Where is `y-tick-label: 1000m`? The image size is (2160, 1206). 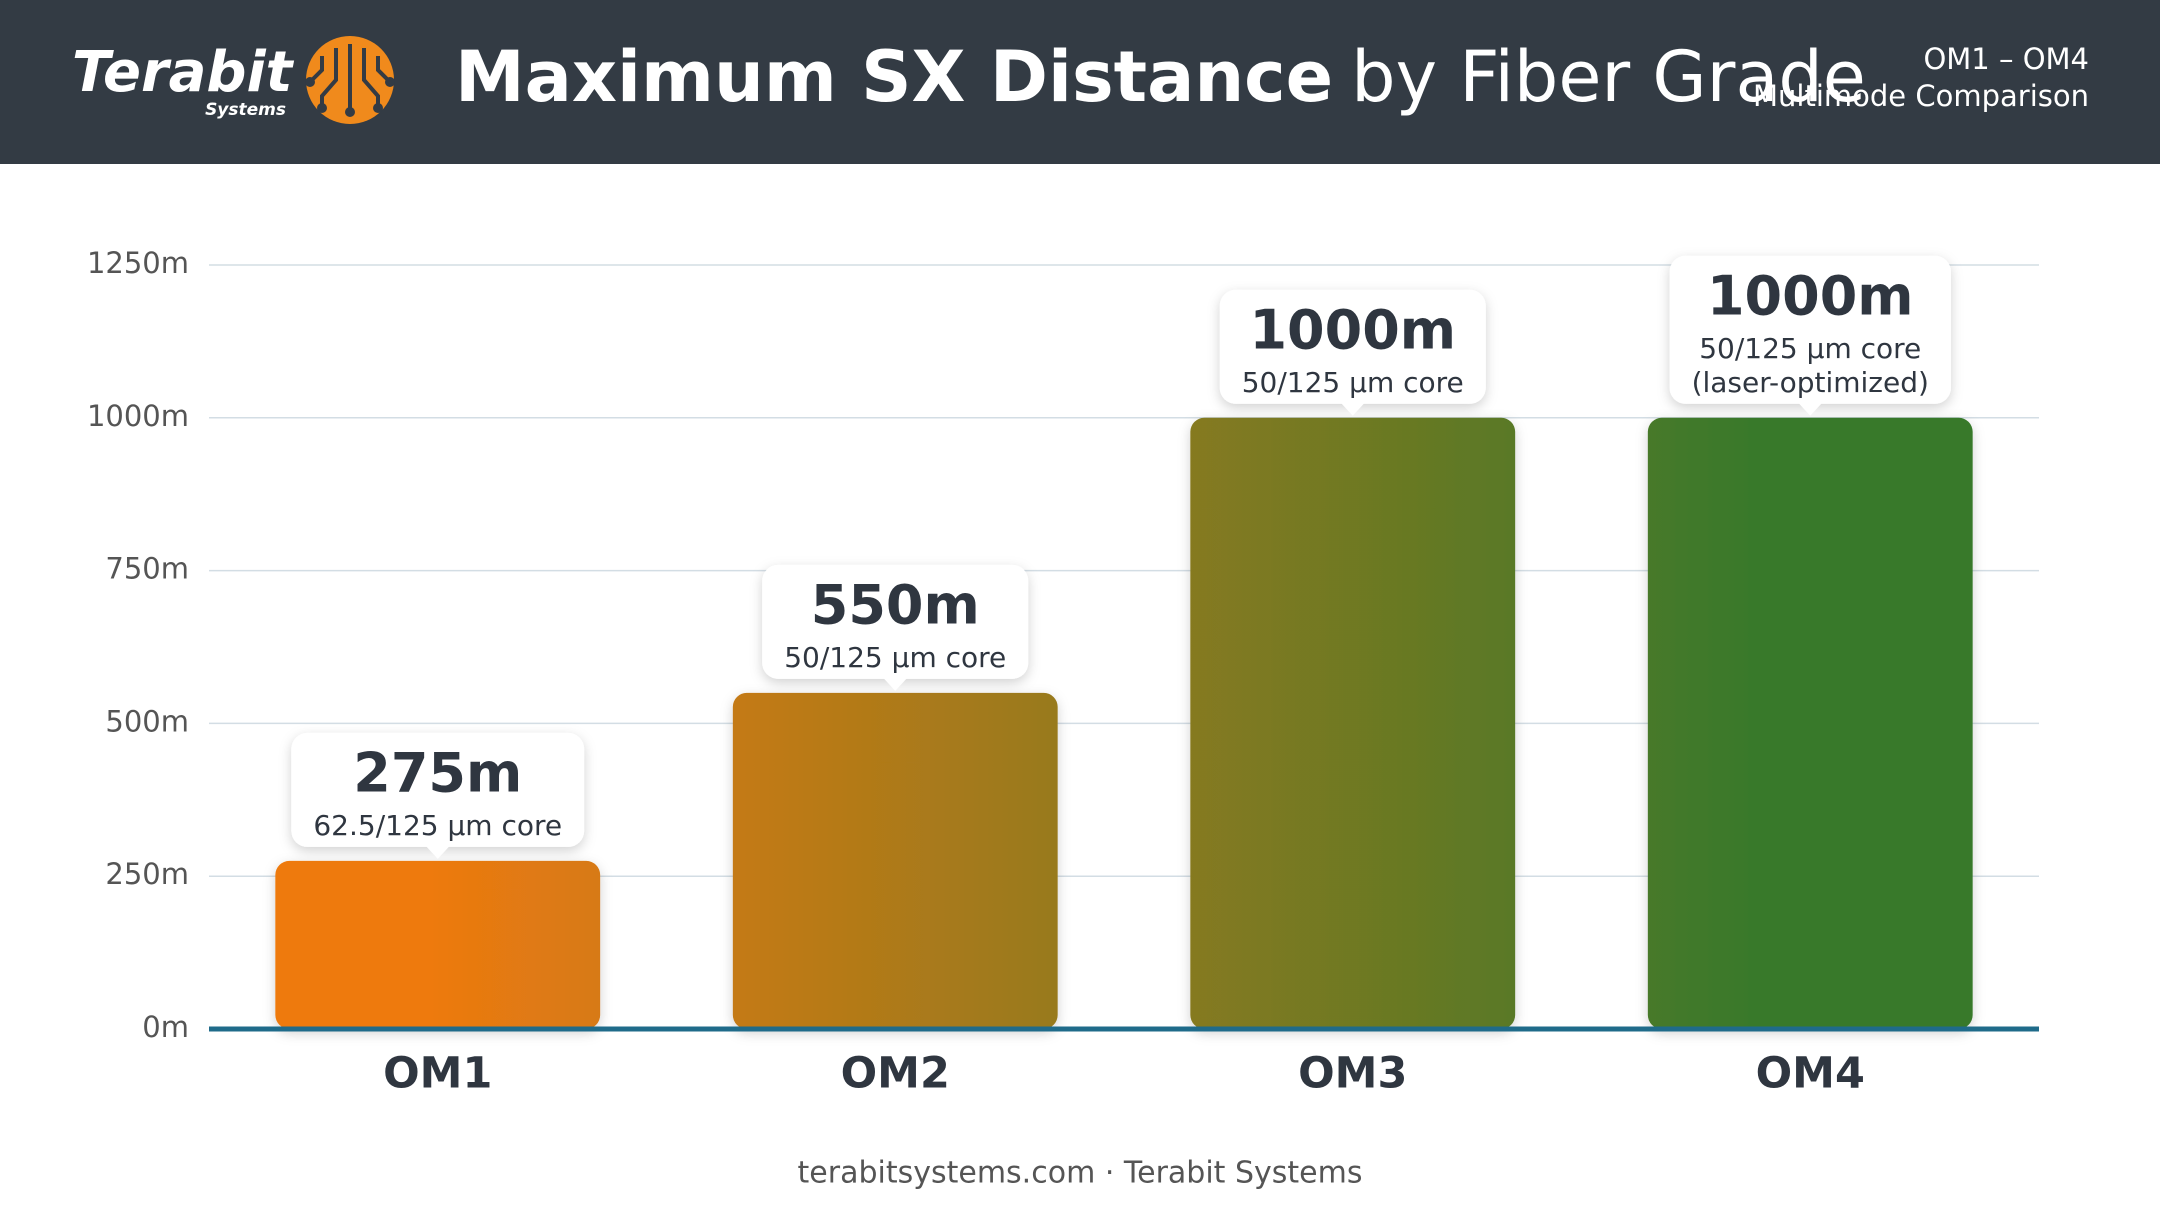 y-tick-label: 1000m is located at coordinates (138, 416).